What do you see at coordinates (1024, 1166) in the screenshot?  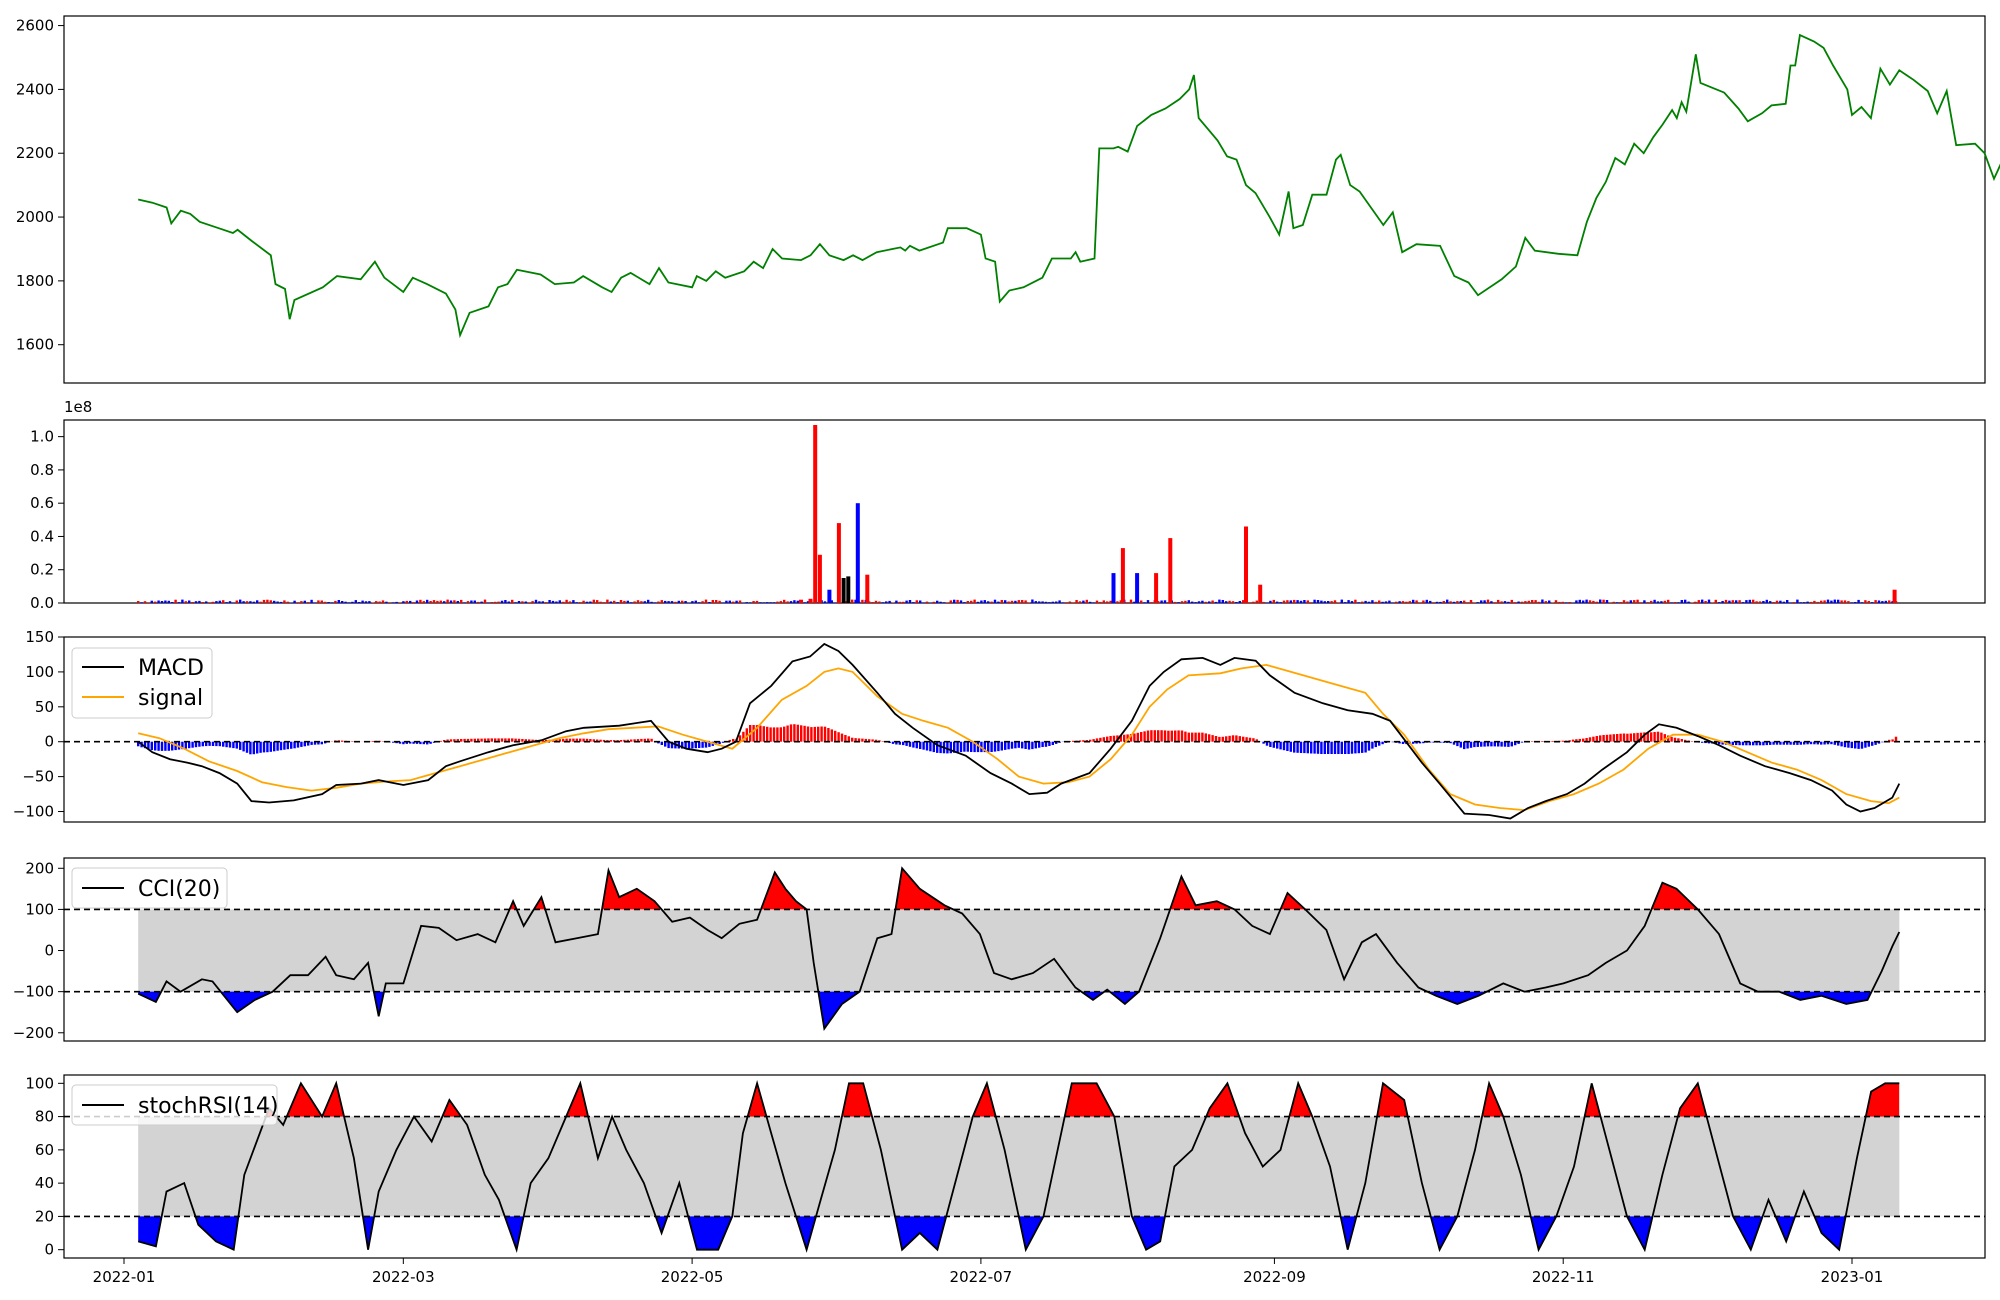 I see `stochrsi-axes-frame` at bounding box center [1024, 1166].